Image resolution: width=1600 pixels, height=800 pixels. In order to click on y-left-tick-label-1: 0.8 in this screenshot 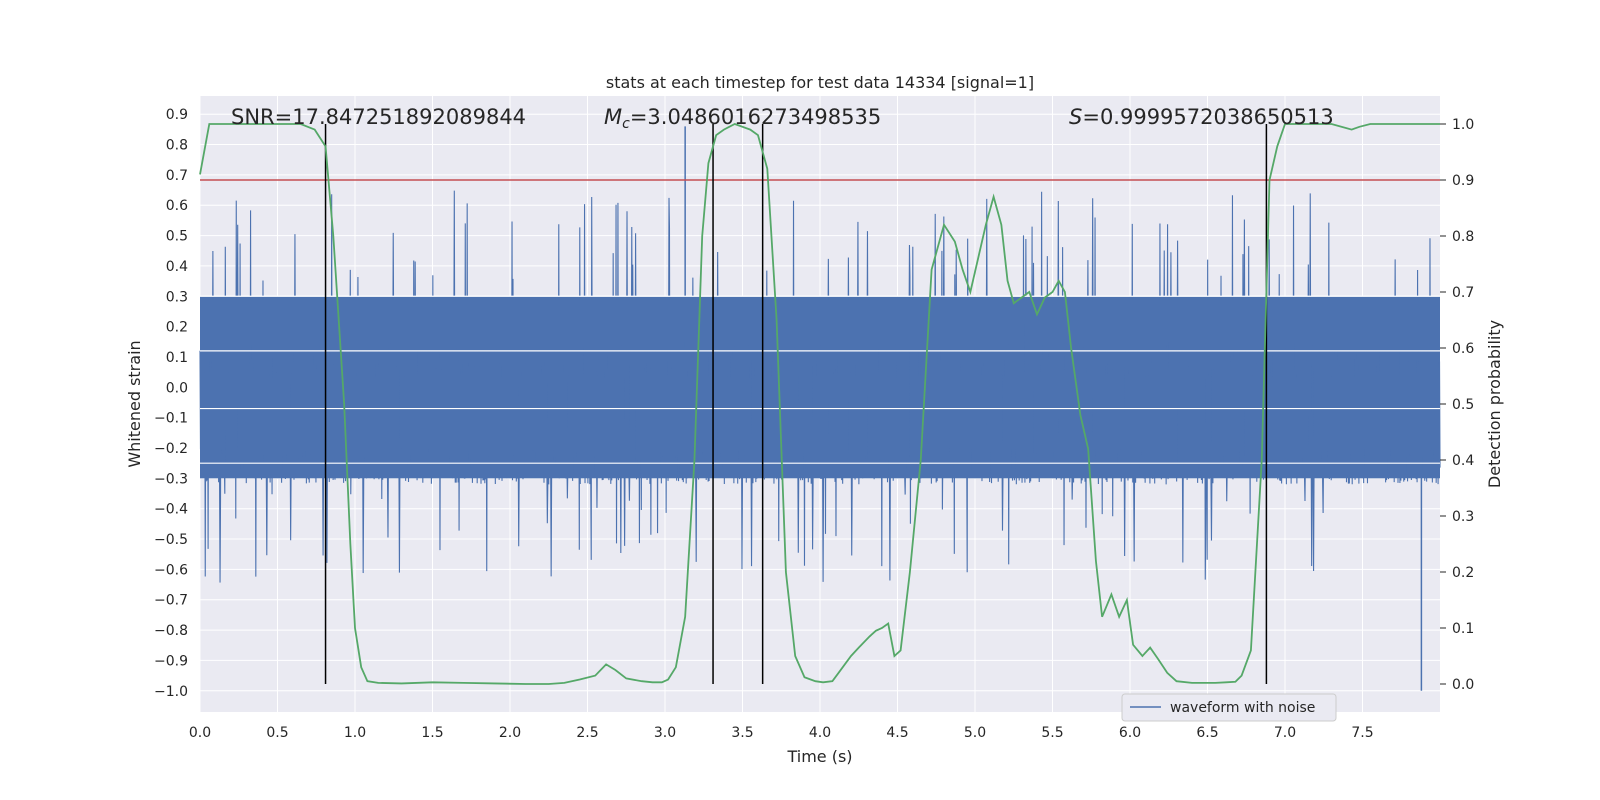, I will do `click(177, 146)`.